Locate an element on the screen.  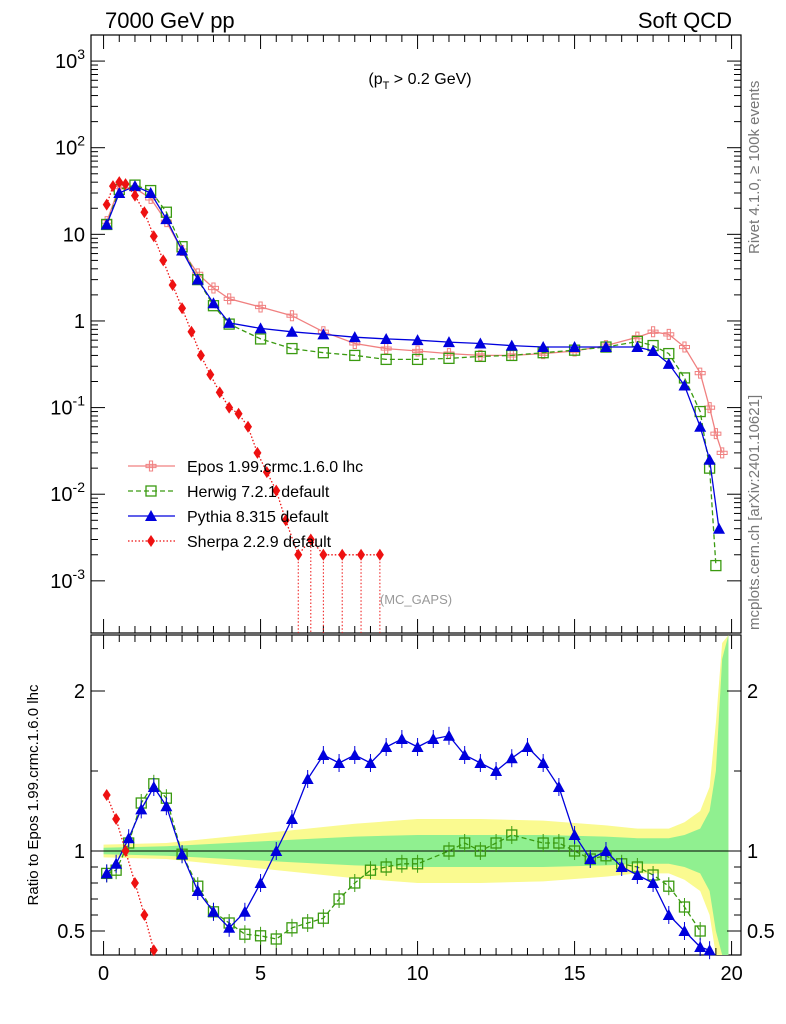
header-right: Soft QCD is located at coordinates (684, 20).